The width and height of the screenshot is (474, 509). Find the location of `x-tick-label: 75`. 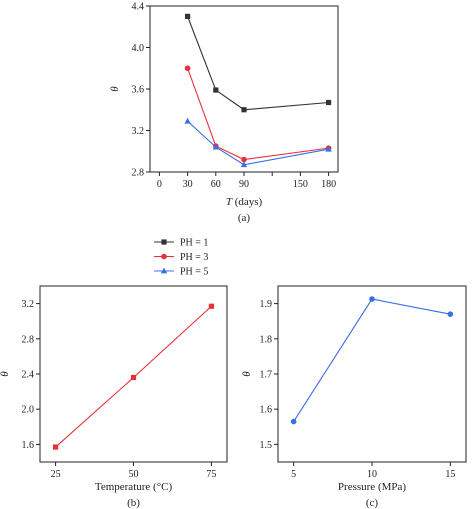

x-tick-label: 75 is located at coordinates (211, 474).